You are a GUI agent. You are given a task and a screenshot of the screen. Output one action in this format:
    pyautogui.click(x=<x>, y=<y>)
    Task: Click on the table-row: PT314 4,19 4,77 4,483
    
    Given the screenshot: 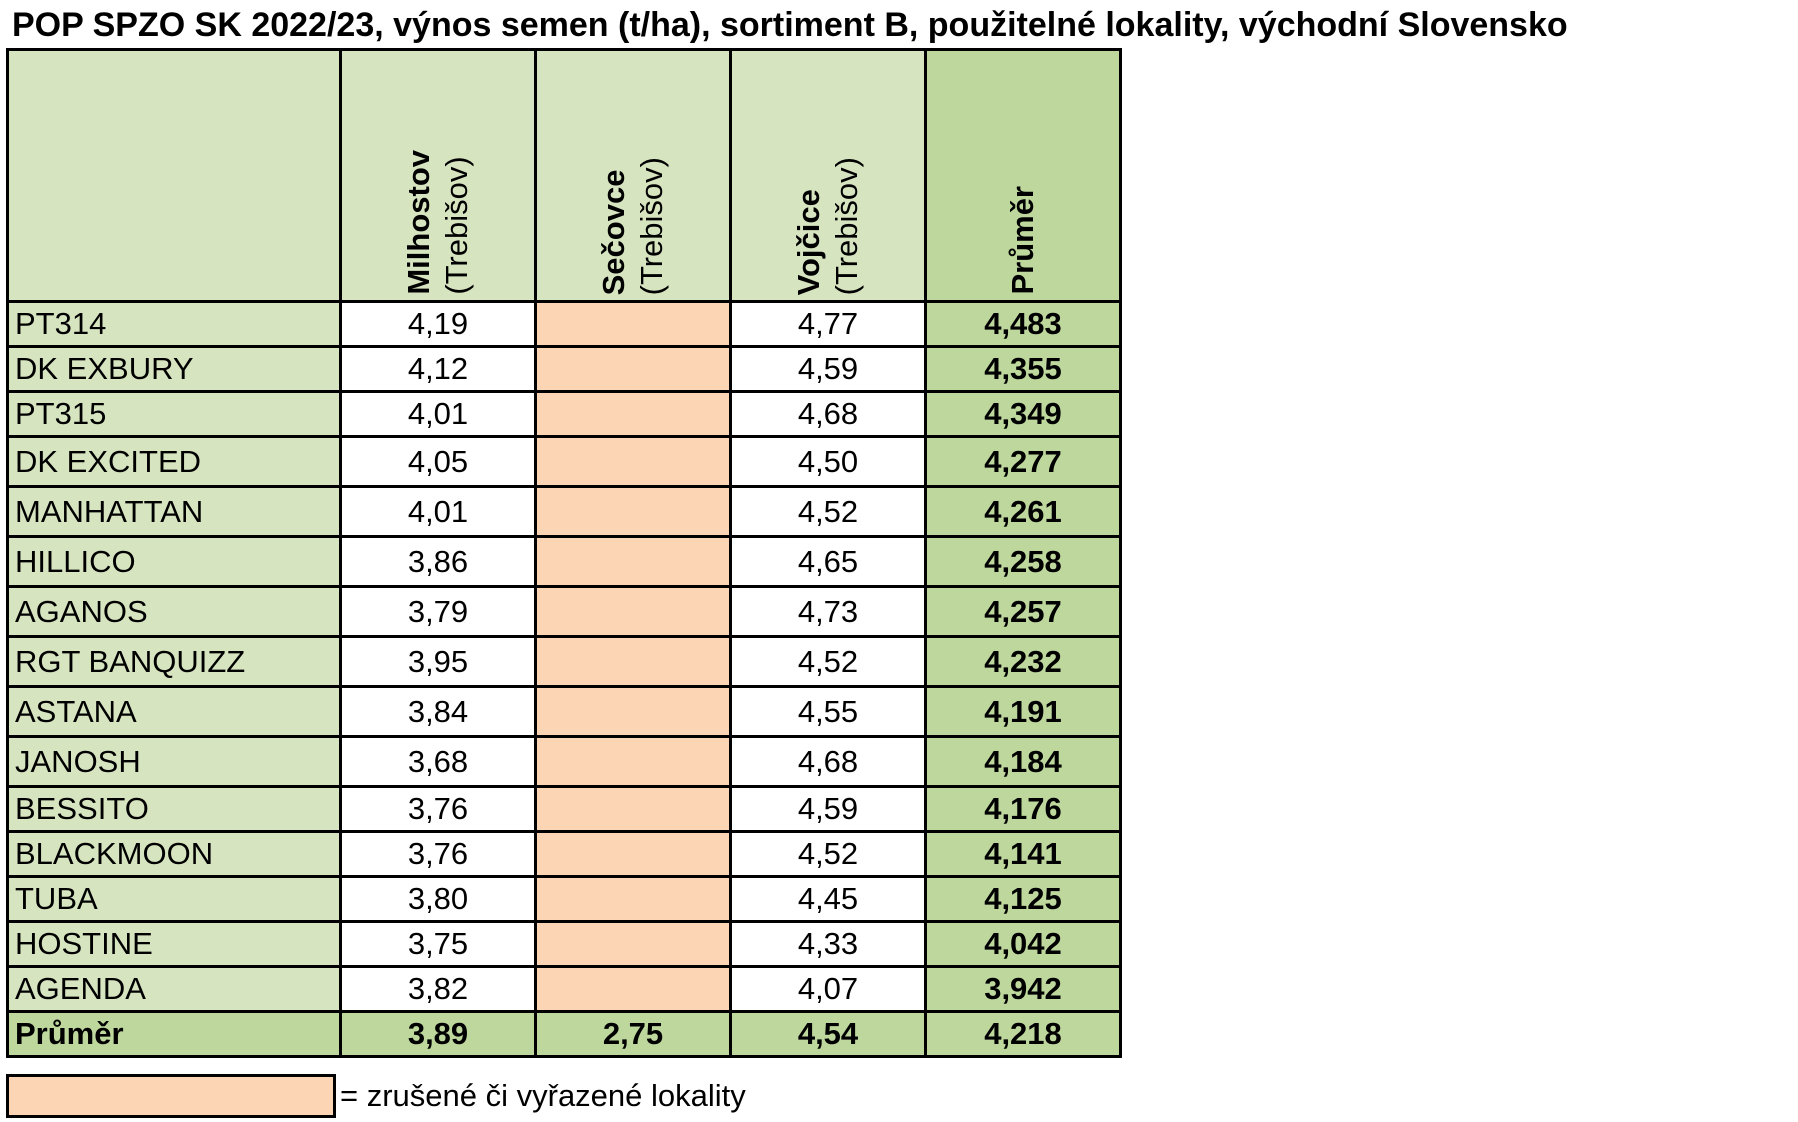 What is the action you would take?
    pyautogui.click(x=564, y=324)
    